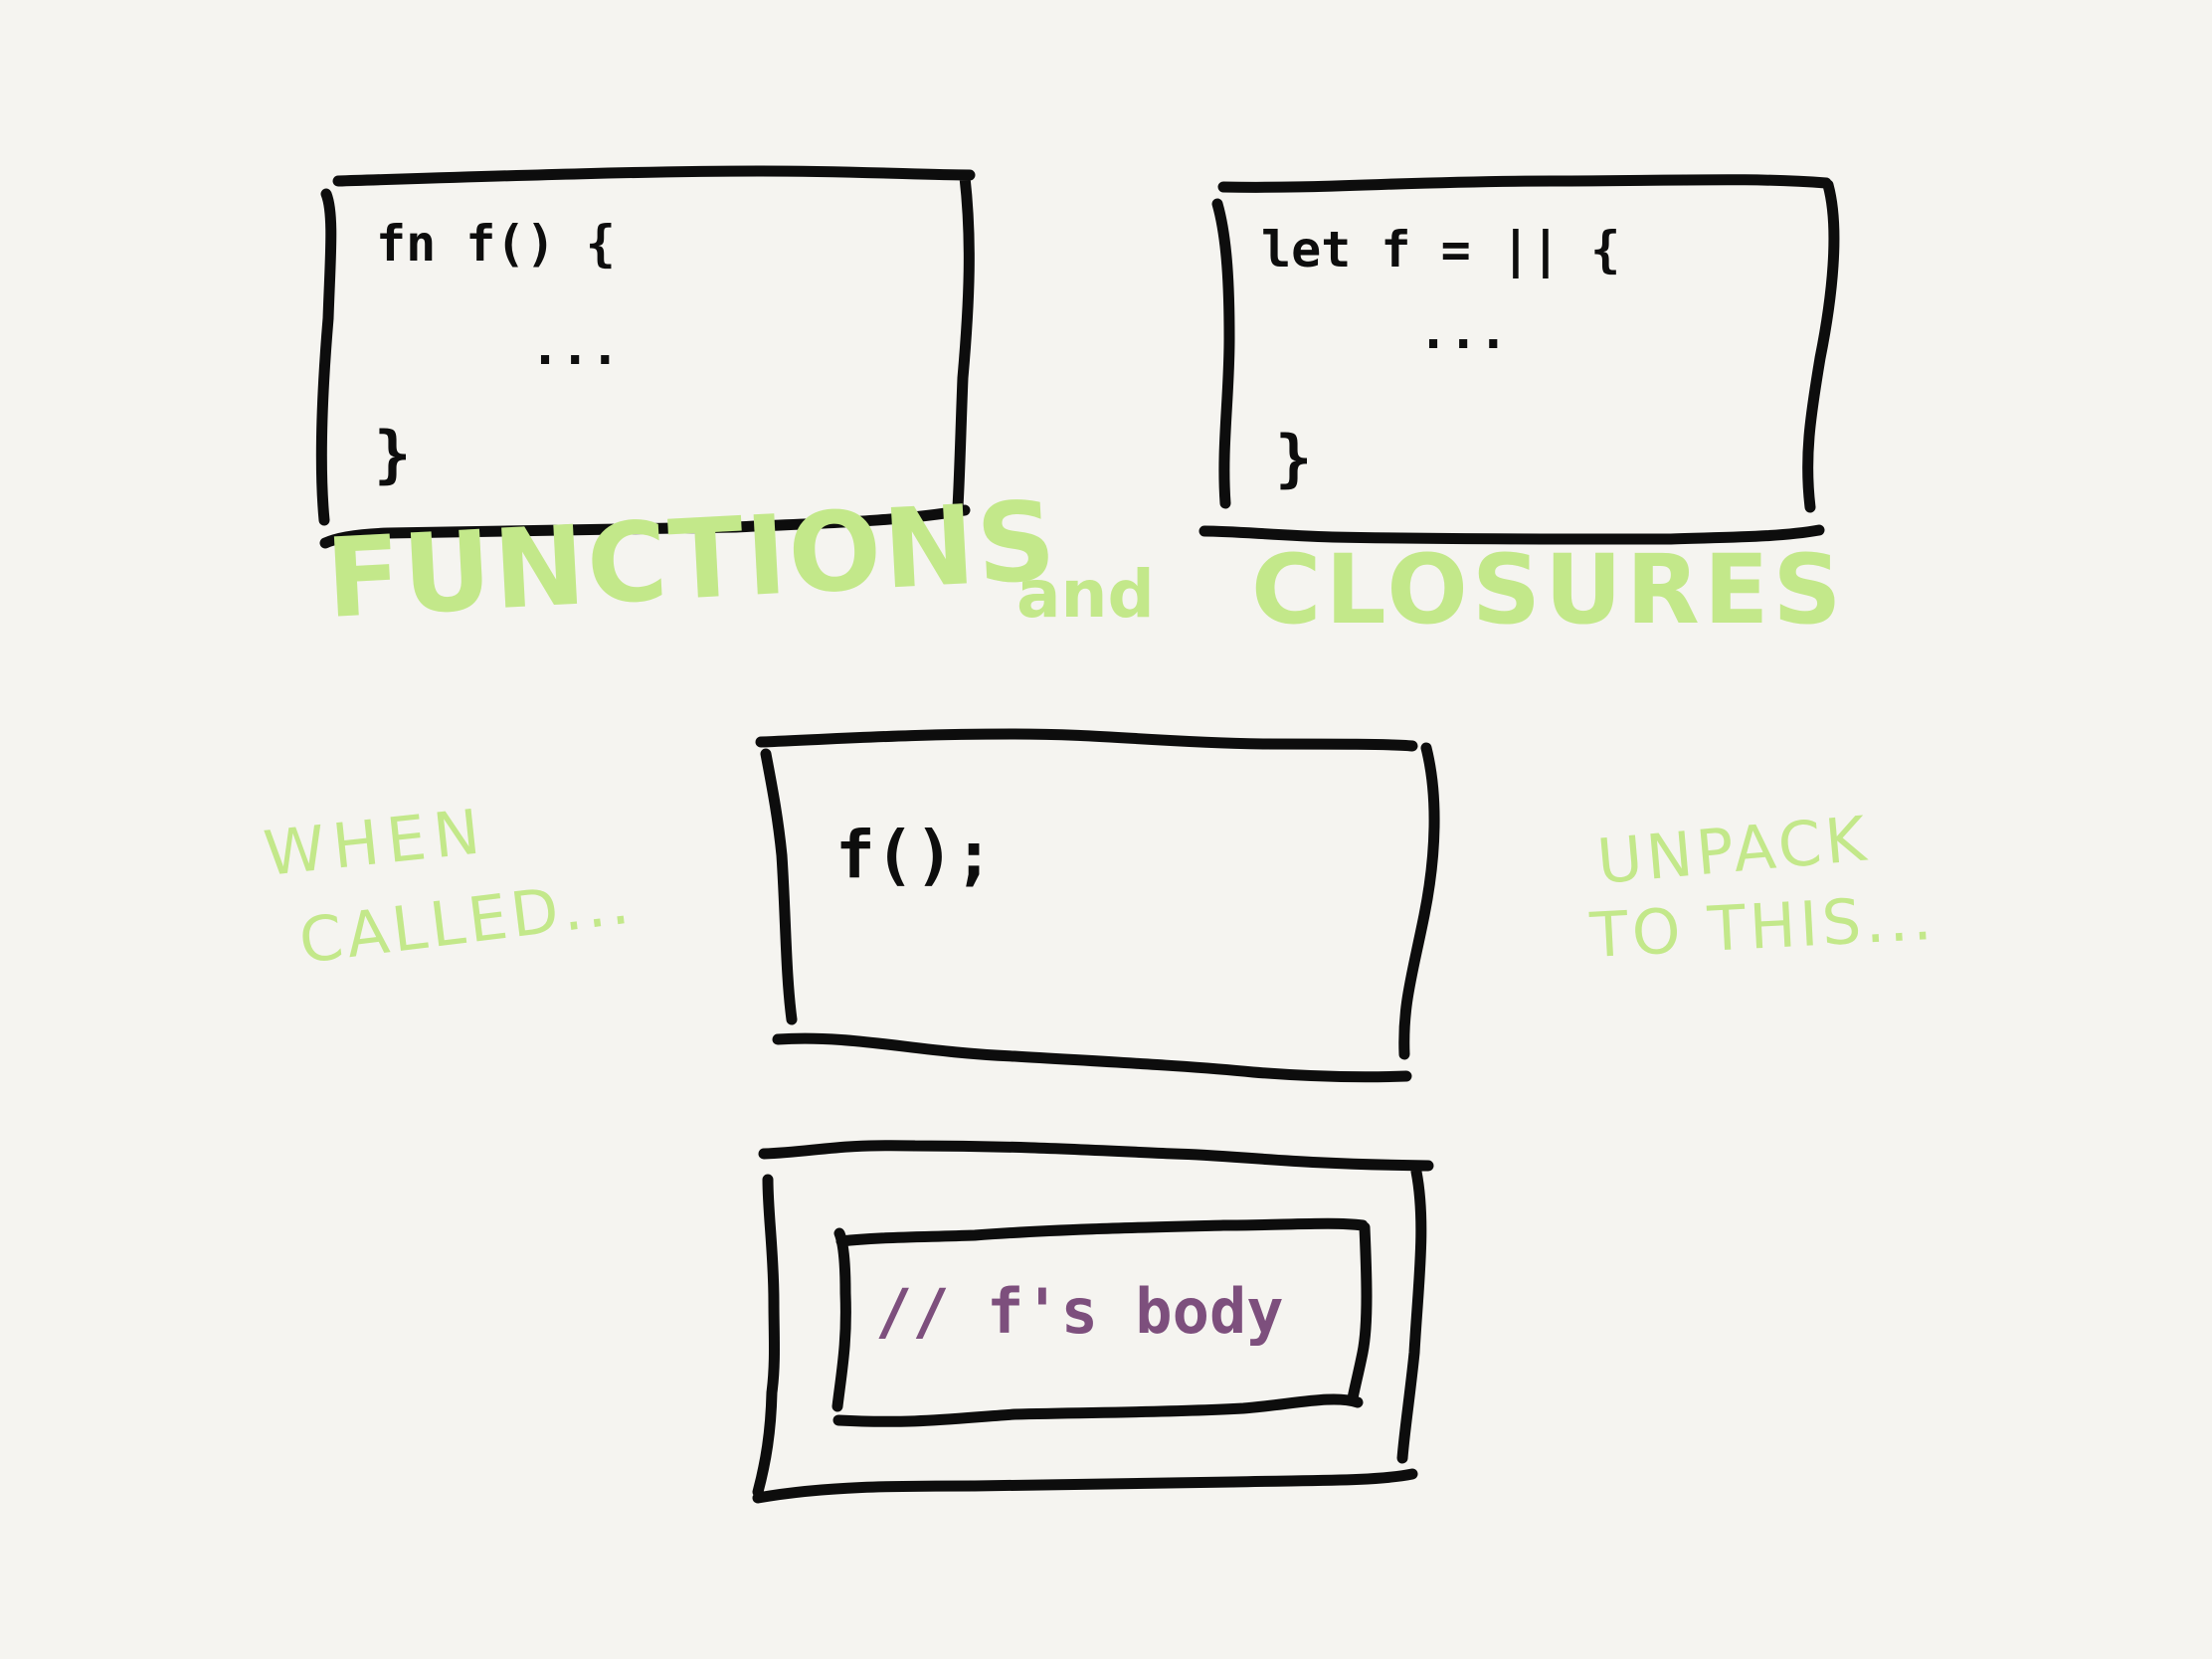  I want to click on inlined-body-box: // f's body, so click(1093, 1322).